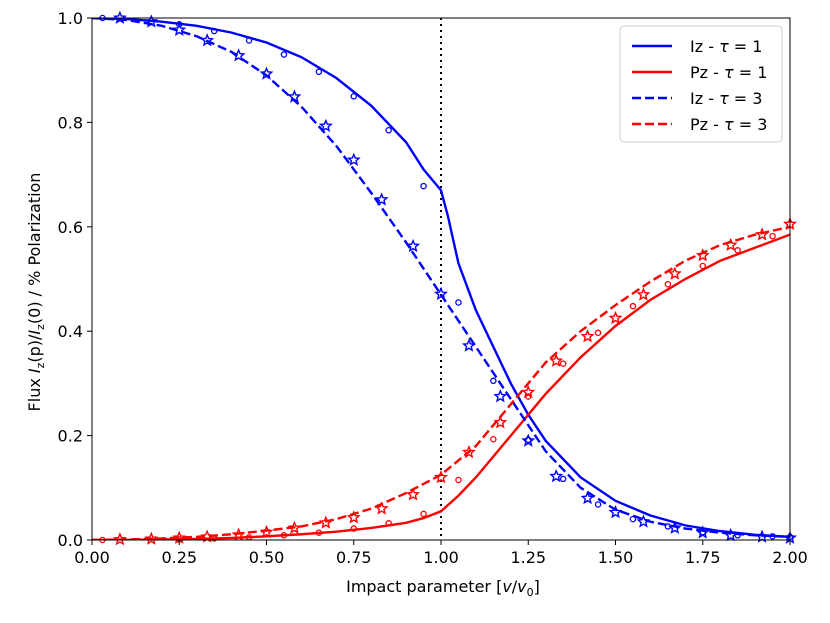  Describe the element at coordinates (728, 72) in the screenshot. I see `legend-label-pz-tau1: Pz - τ = 1` at that location.